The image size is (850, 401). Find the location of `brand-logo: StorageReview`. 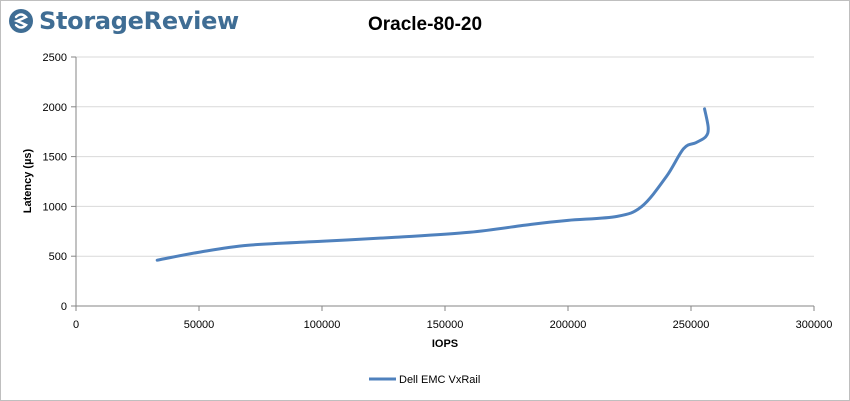

brand-logo: StorageReview is located at coordinates (123, 21).